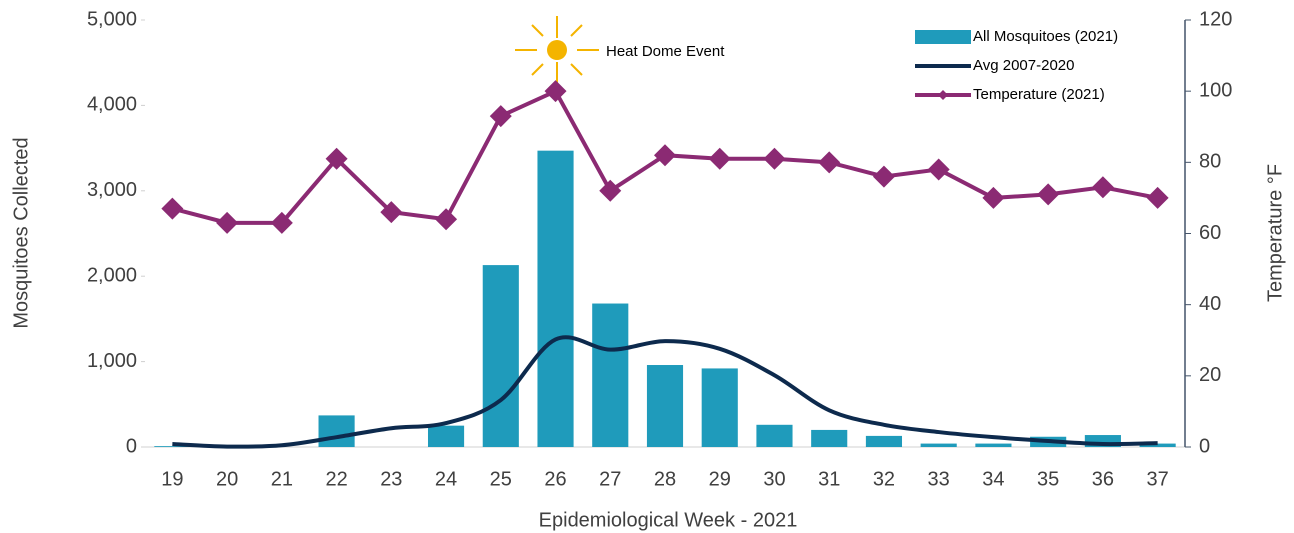  Describe the element at coordinates (884, 479) in the screenshot. I see `x-tick-label: 32` at that location.